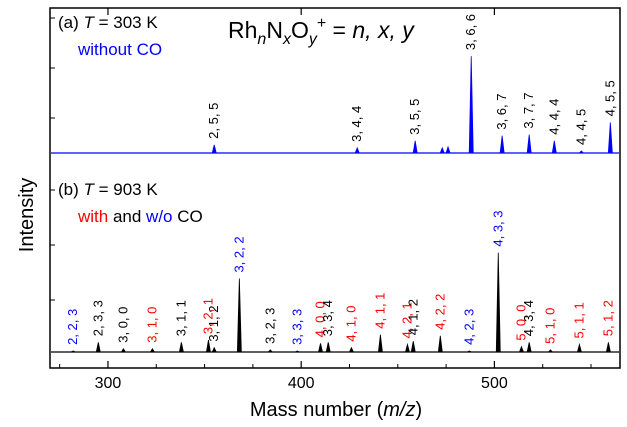 This screenshot has width=627, height=427. What do you see at coordinates (321, 31) in the screenshot?
I see `formula-label: RhnNxOy+ = n, x, y` at bounding box center [321, 31].